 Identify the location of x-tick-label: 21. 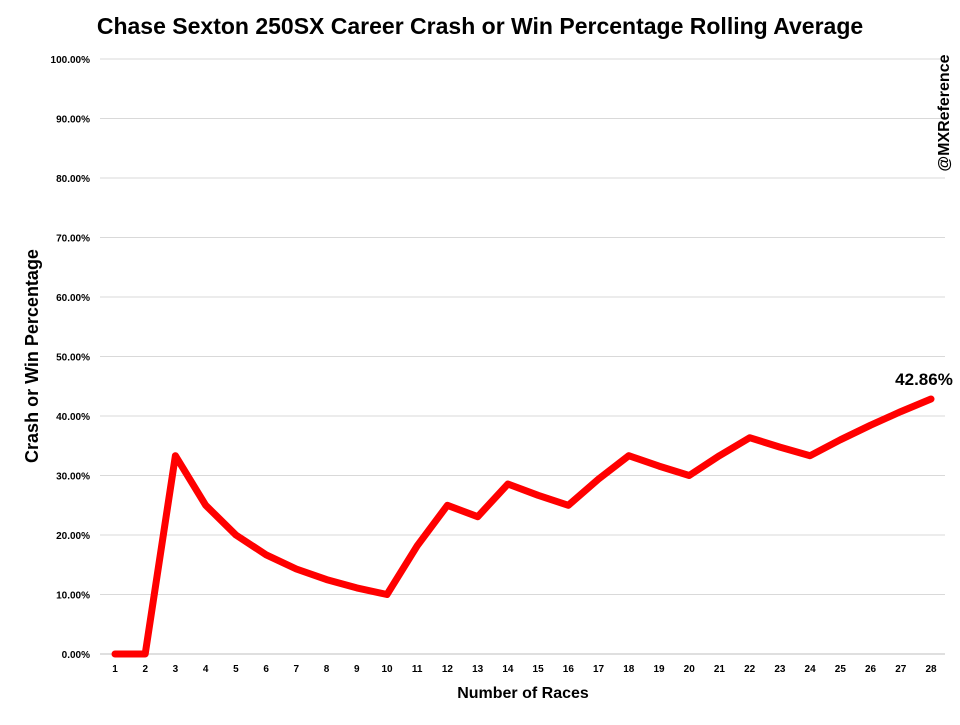
(720, 669).